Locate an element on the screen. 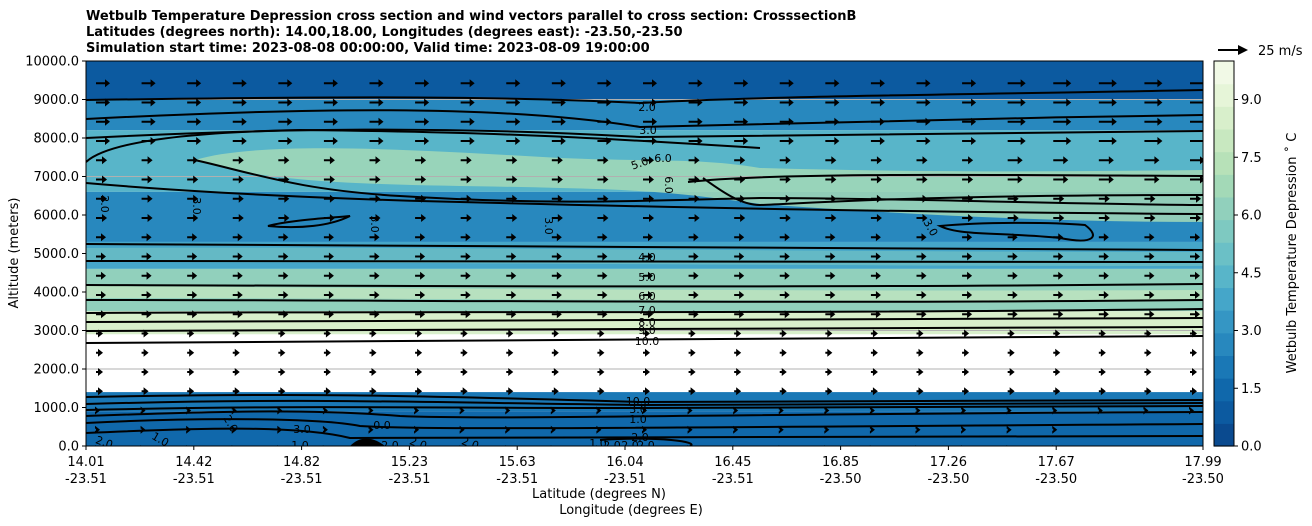 The height and width of the screenshot is (526, 1312). colorbar-tick-label: 1.5 is located at coordinates (1251, 389).